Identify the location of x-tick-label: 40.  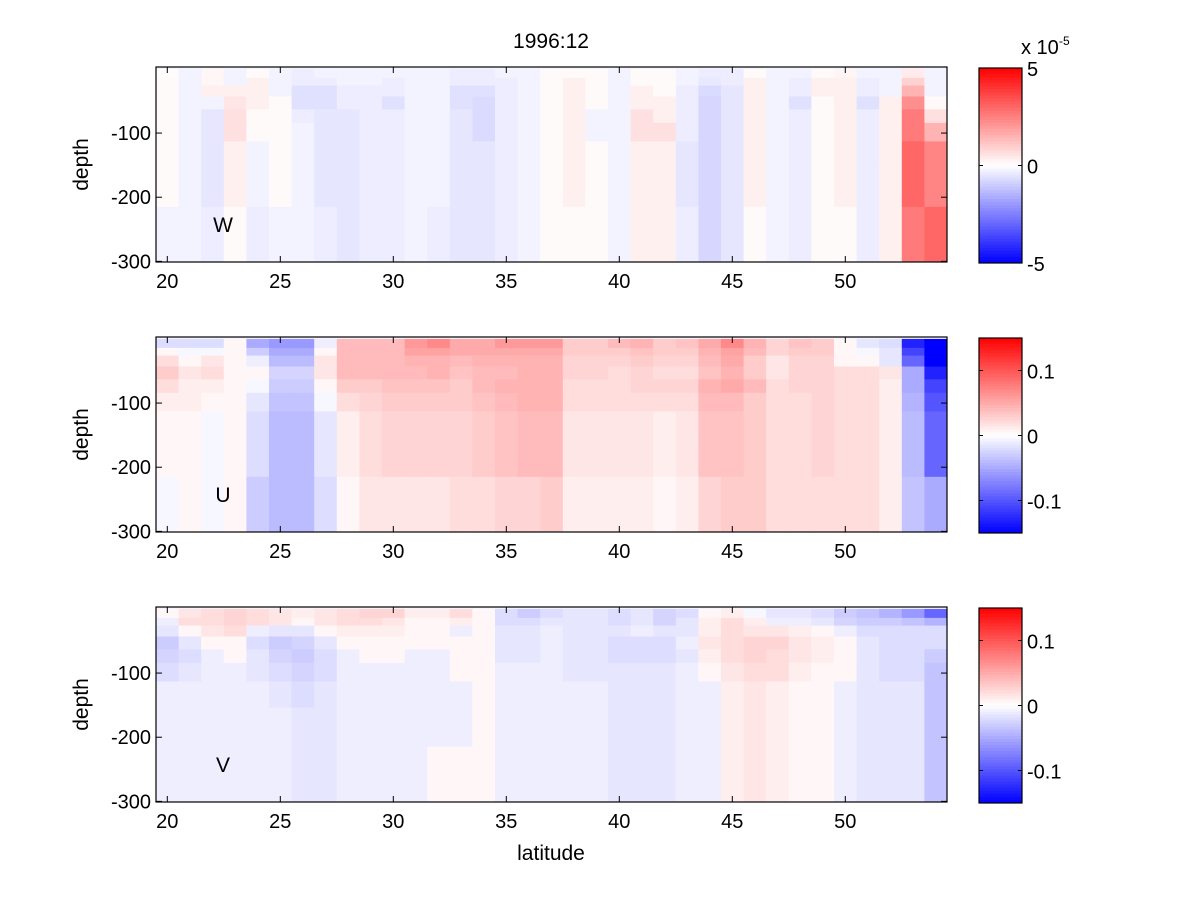
(619, 822).